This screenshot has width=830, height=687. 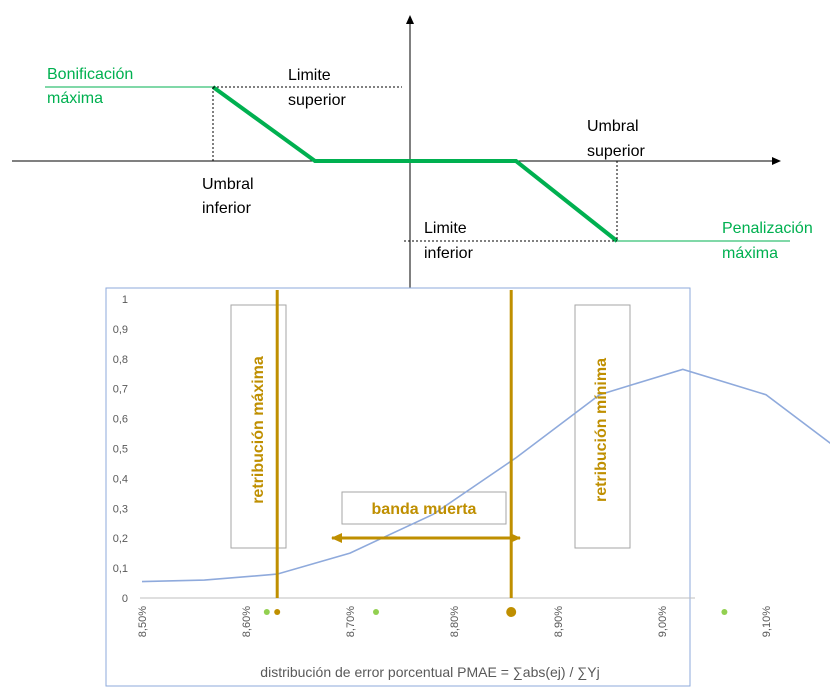 I want to click on min-retribution-label: retribución mínima, so click(x=601, y=430).